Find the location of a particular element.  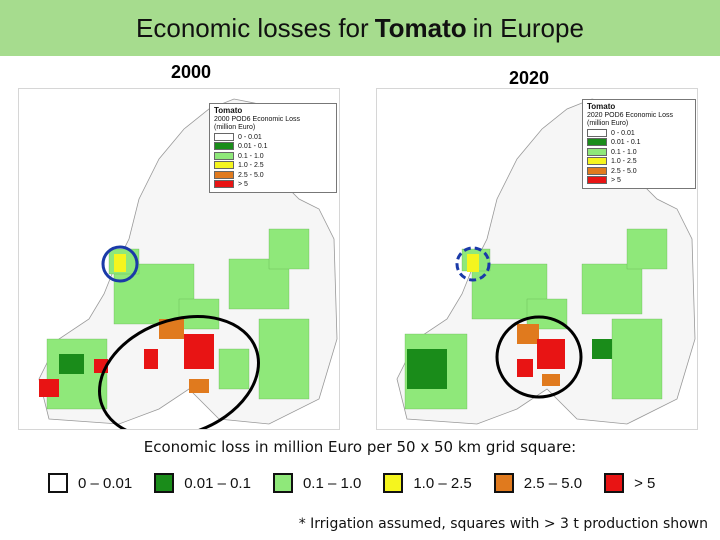

title-suffix: in Europe is located at coordinates (528, 27).